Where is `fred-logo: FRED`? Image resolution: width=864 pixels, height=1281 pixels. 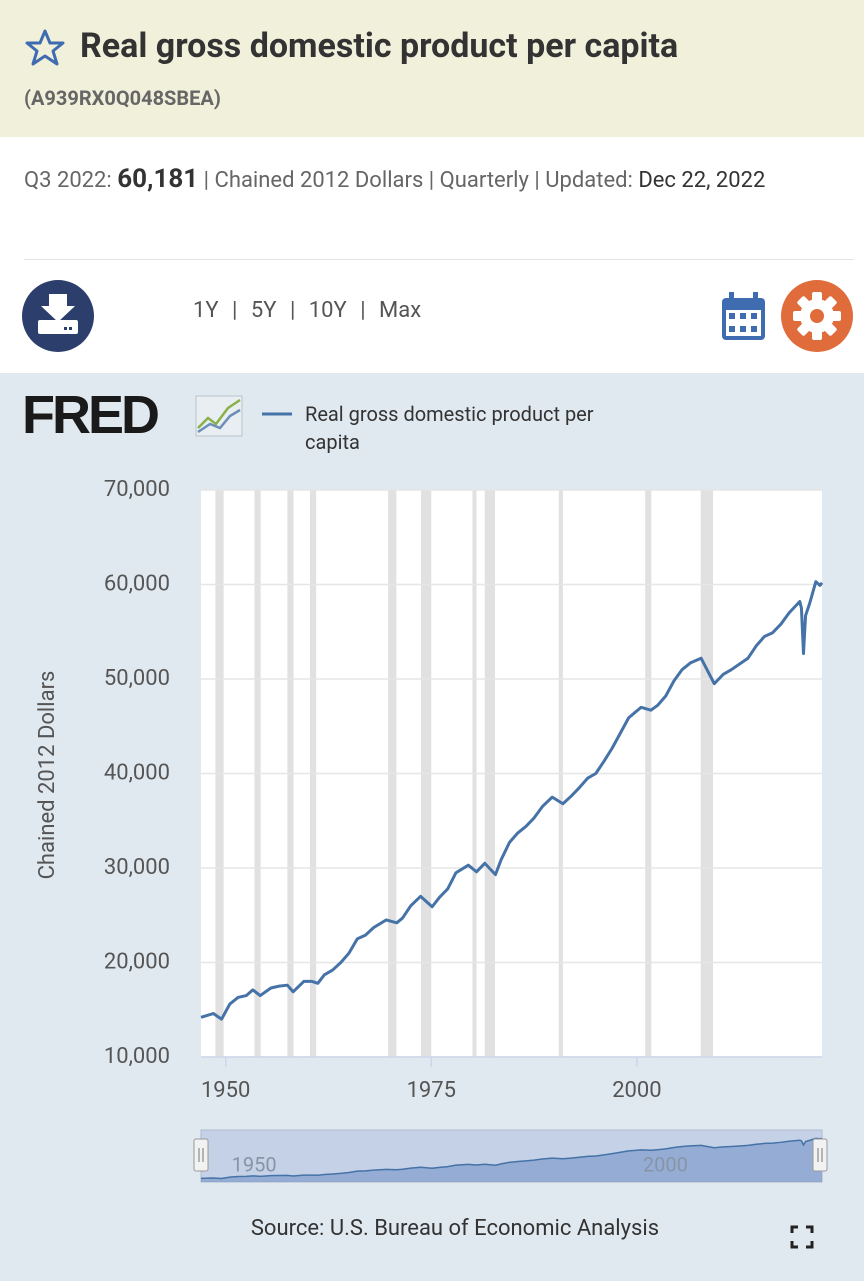
fred-logo: FRED is located at coordinates (91, 415).